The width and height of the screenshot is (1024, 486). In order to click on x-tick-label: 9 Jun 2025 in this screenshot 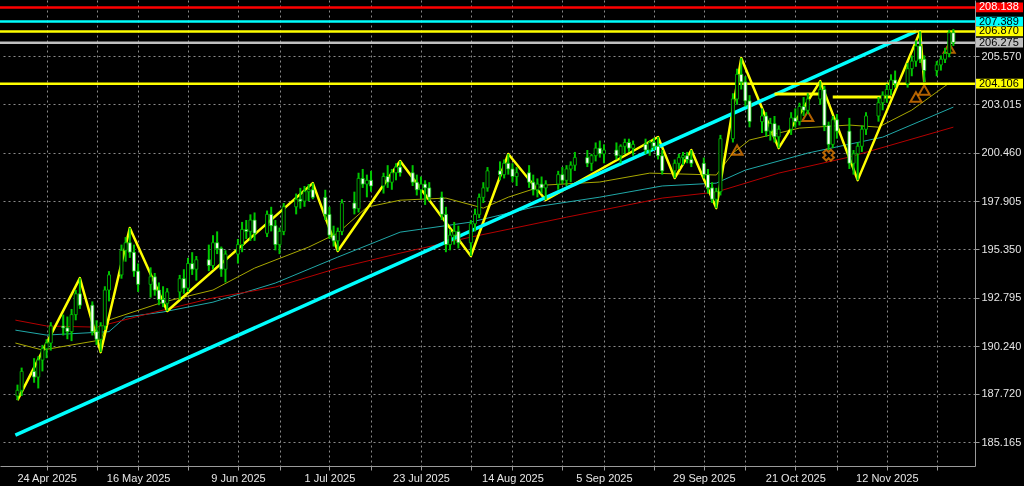, I will do `click(238, 477)`.